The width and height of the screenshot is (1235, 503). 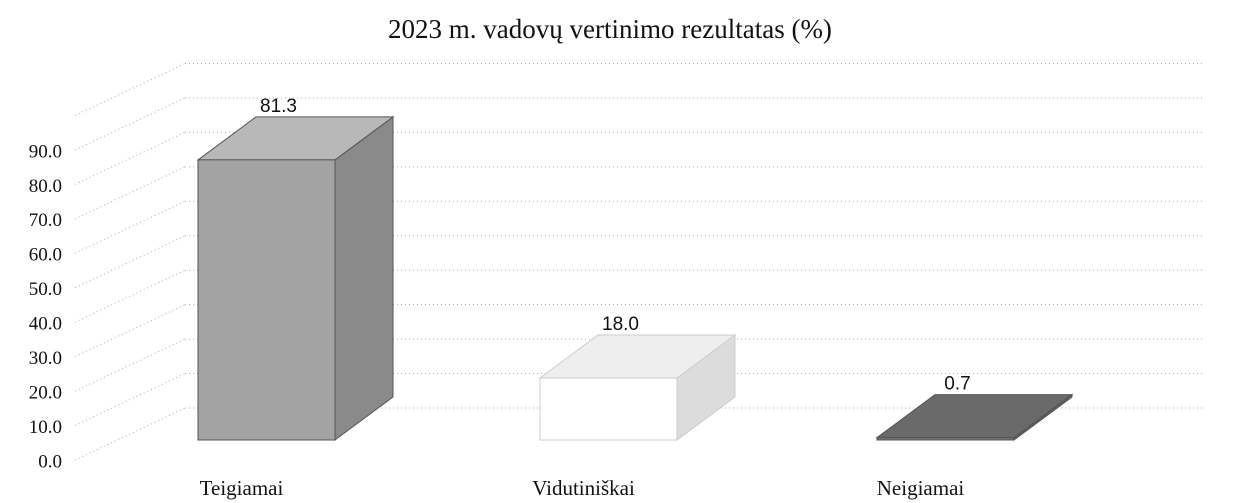 What do you see at coordinates (45, 220) in the screenshot?
I see `y-tick-label: 70.0` at bounding box center [45, 220].